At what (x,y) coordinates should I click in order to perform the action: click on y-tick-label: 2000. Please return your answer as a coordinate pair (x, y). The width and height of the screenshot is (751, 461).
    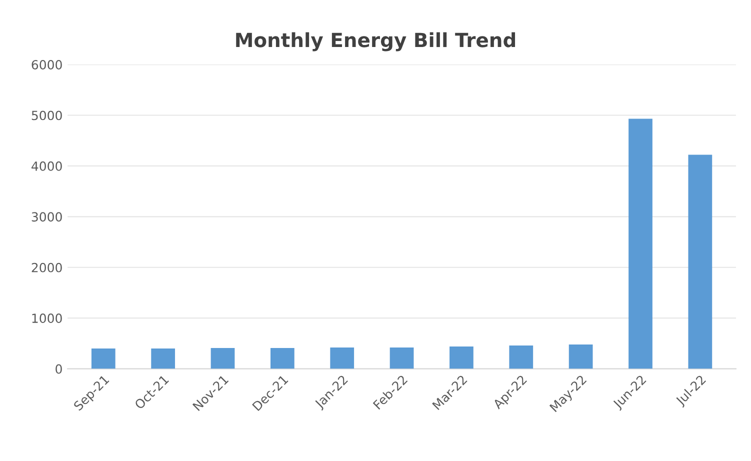
    Looking at the image, I should click on (47, 267).